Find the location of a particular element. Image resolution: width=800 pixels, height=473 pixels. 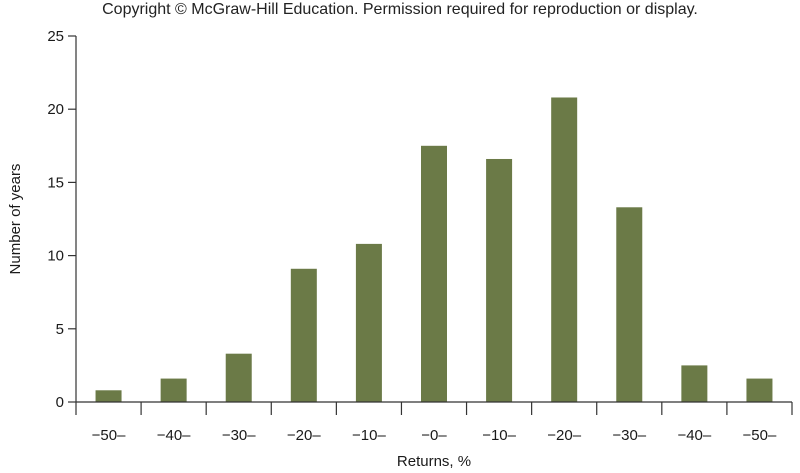

y-axis-ticks: 0 5 10 15 20 25 is located at coordinates (61, 219).